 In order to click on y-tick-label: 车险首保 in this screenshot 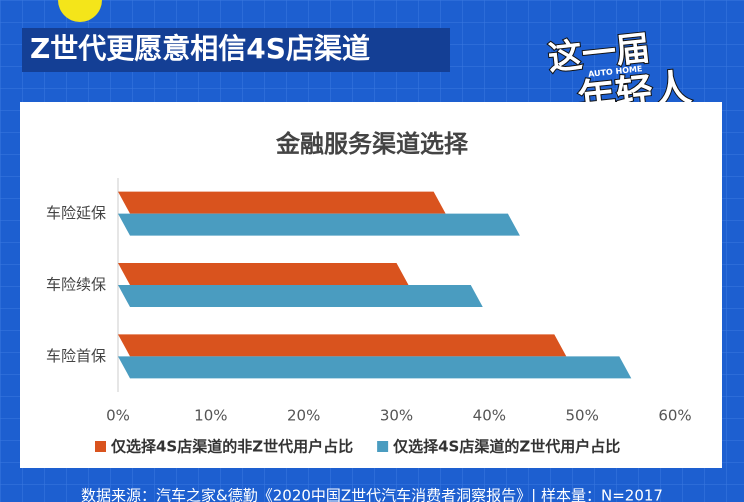, I will do `click(76, 356)`.